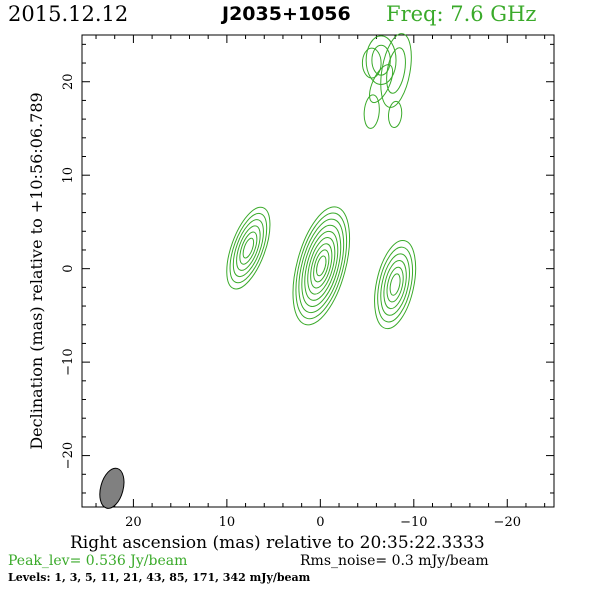  Describe the element at coordinates (133, 522) in the screenshot. I see `x-tick-label: 20` at that location.